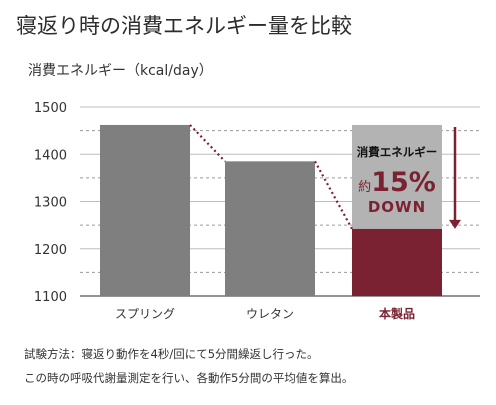 The width and height of the screenshot is (496, 405). Describe the element at coordinates (397, 152) in the screenshot. I see `annotation-energy-label: 消費エネルギー` at that location.